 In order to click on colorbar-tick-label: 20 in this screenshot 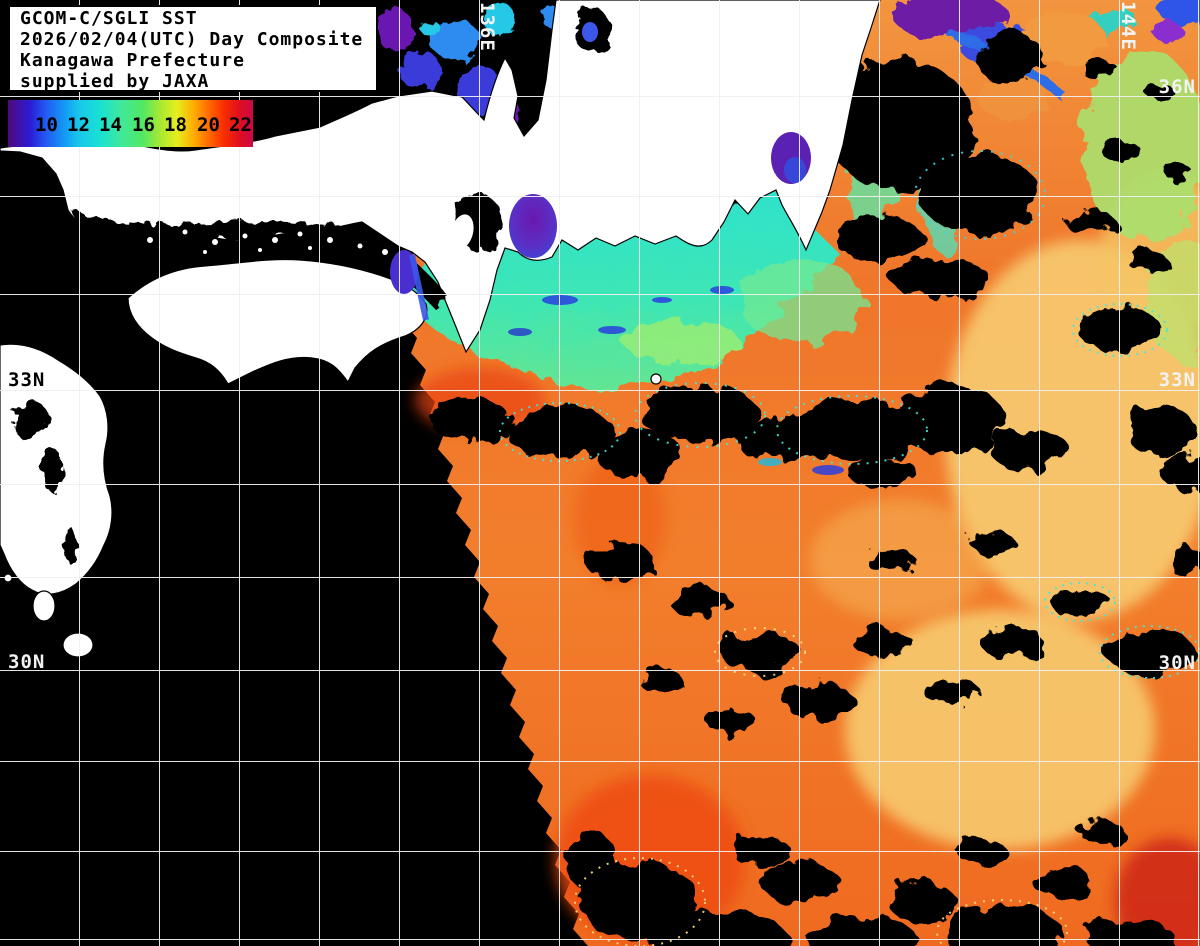, I will do `click(208, 125)`.